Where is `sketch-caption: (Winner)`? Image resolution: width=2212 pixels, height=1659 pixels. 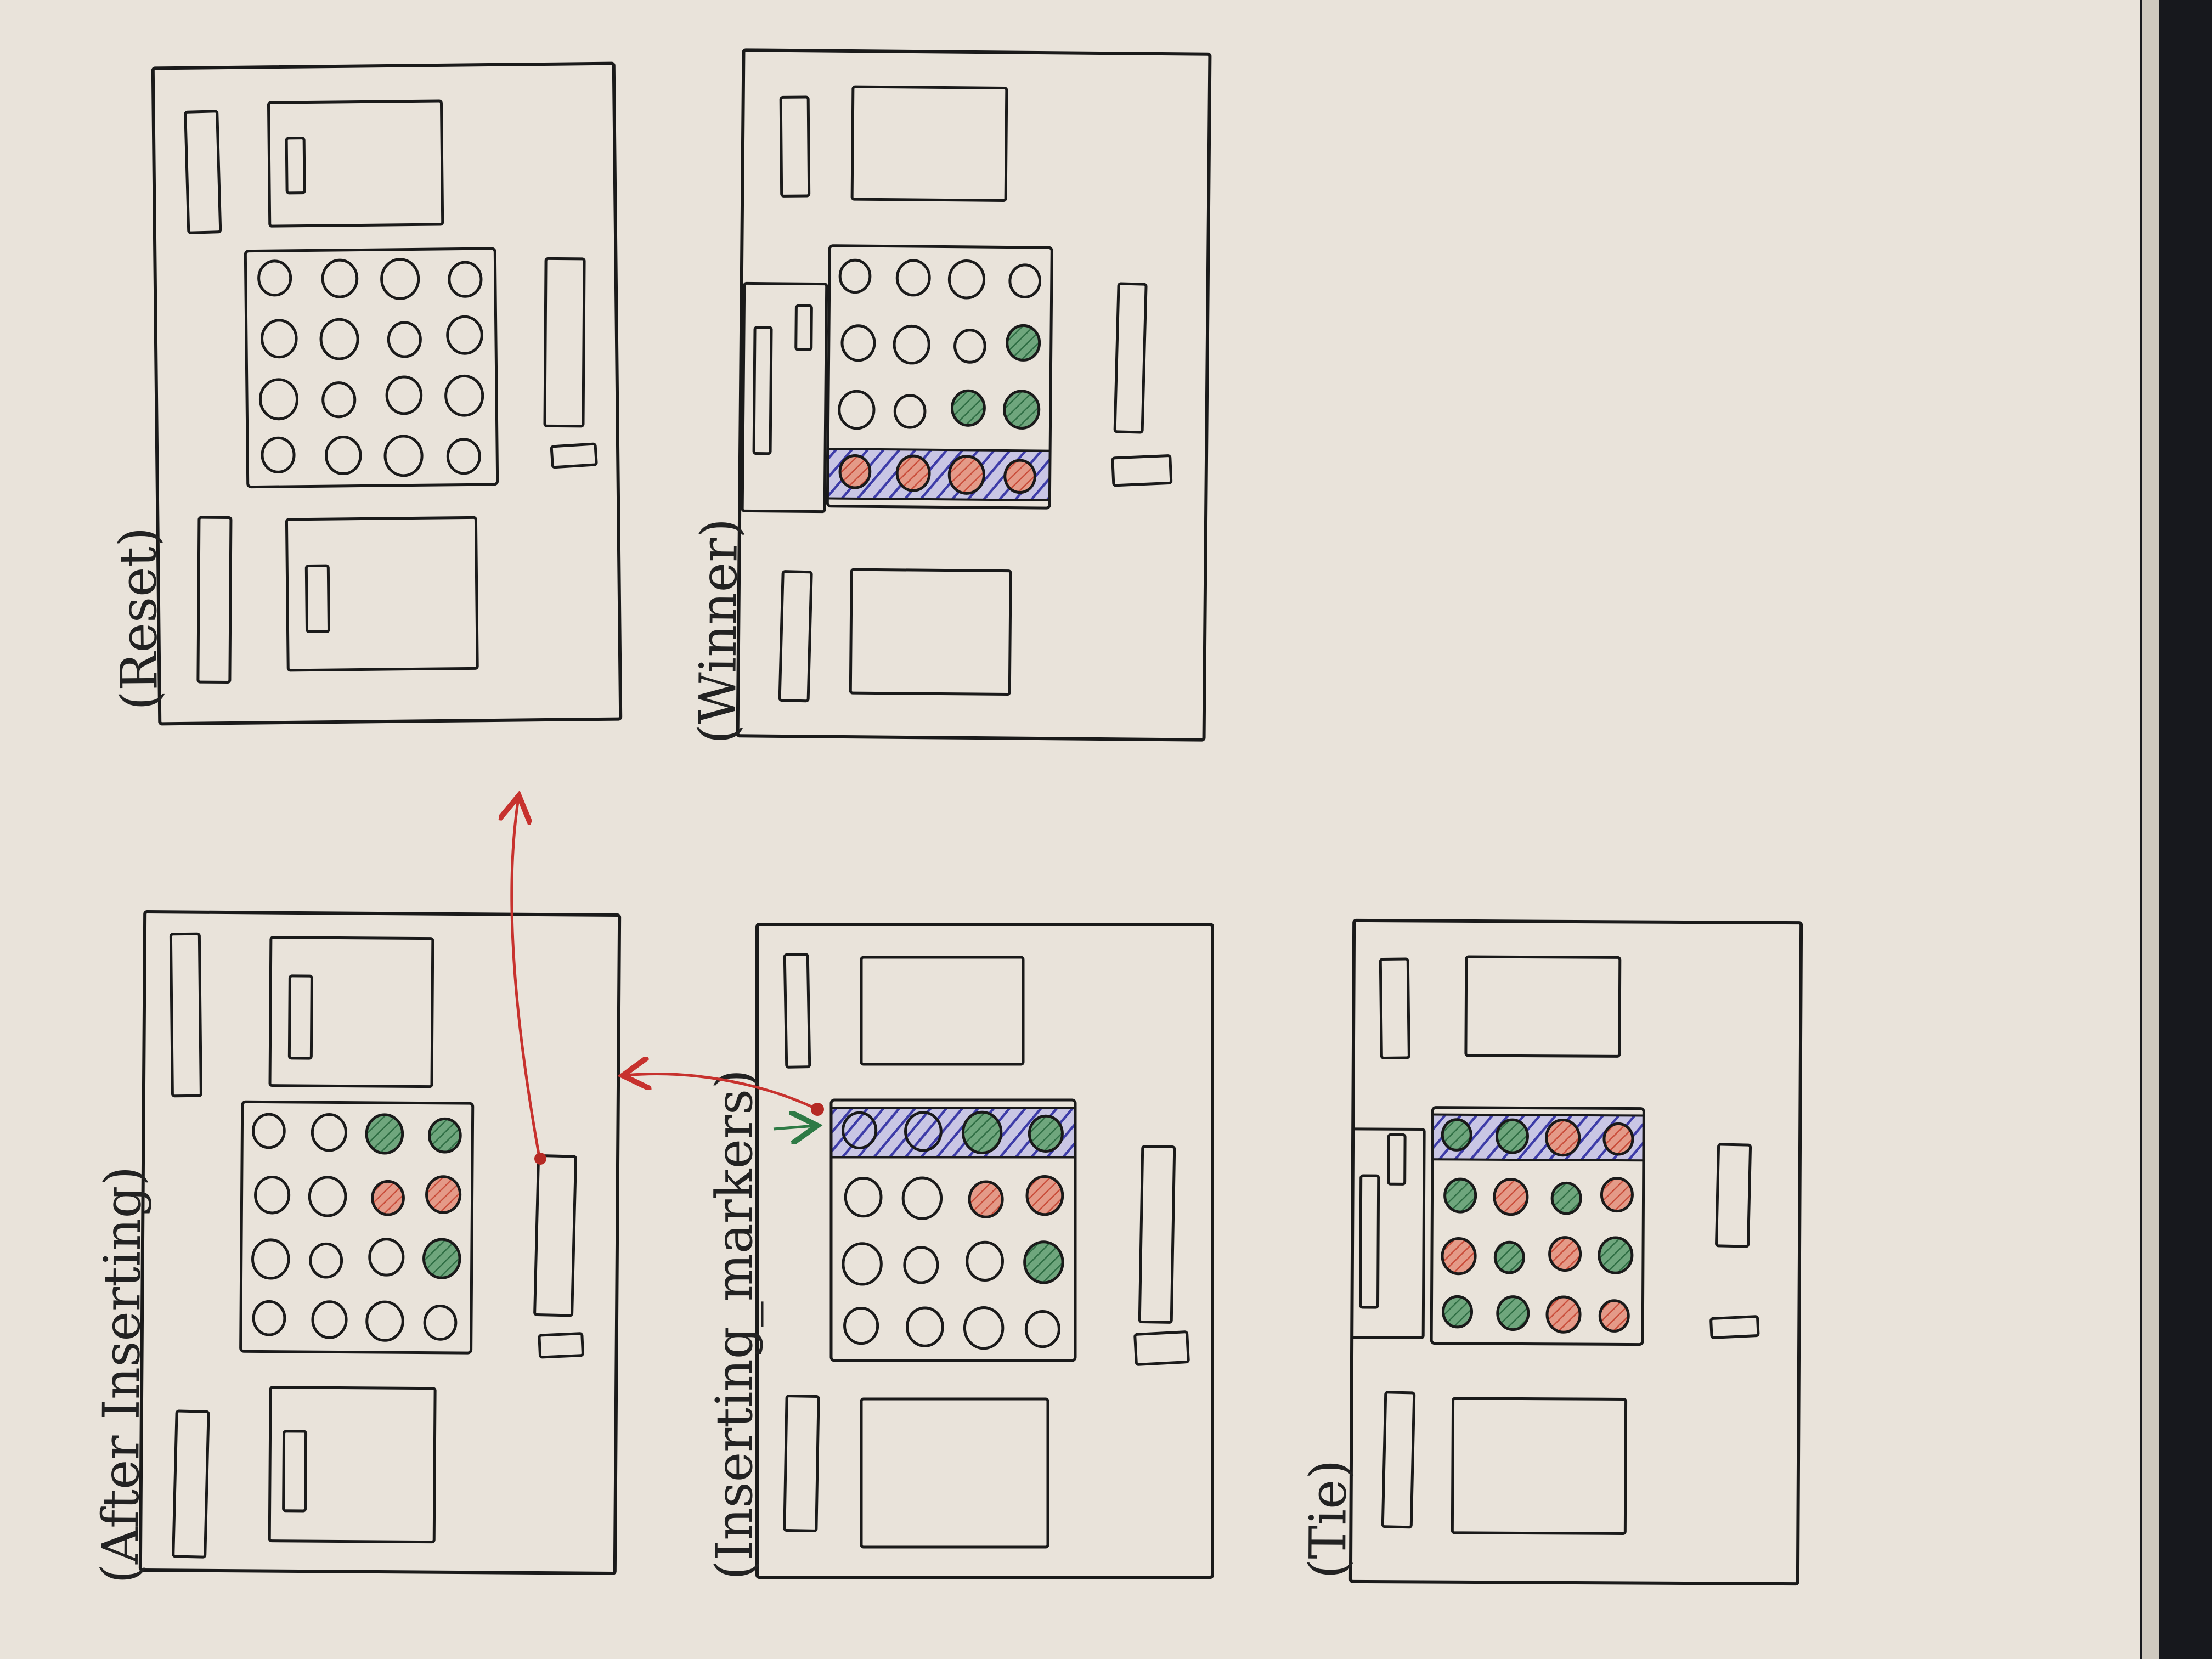 sketch-caption: (Winner) is located at coordinates (718, 631).